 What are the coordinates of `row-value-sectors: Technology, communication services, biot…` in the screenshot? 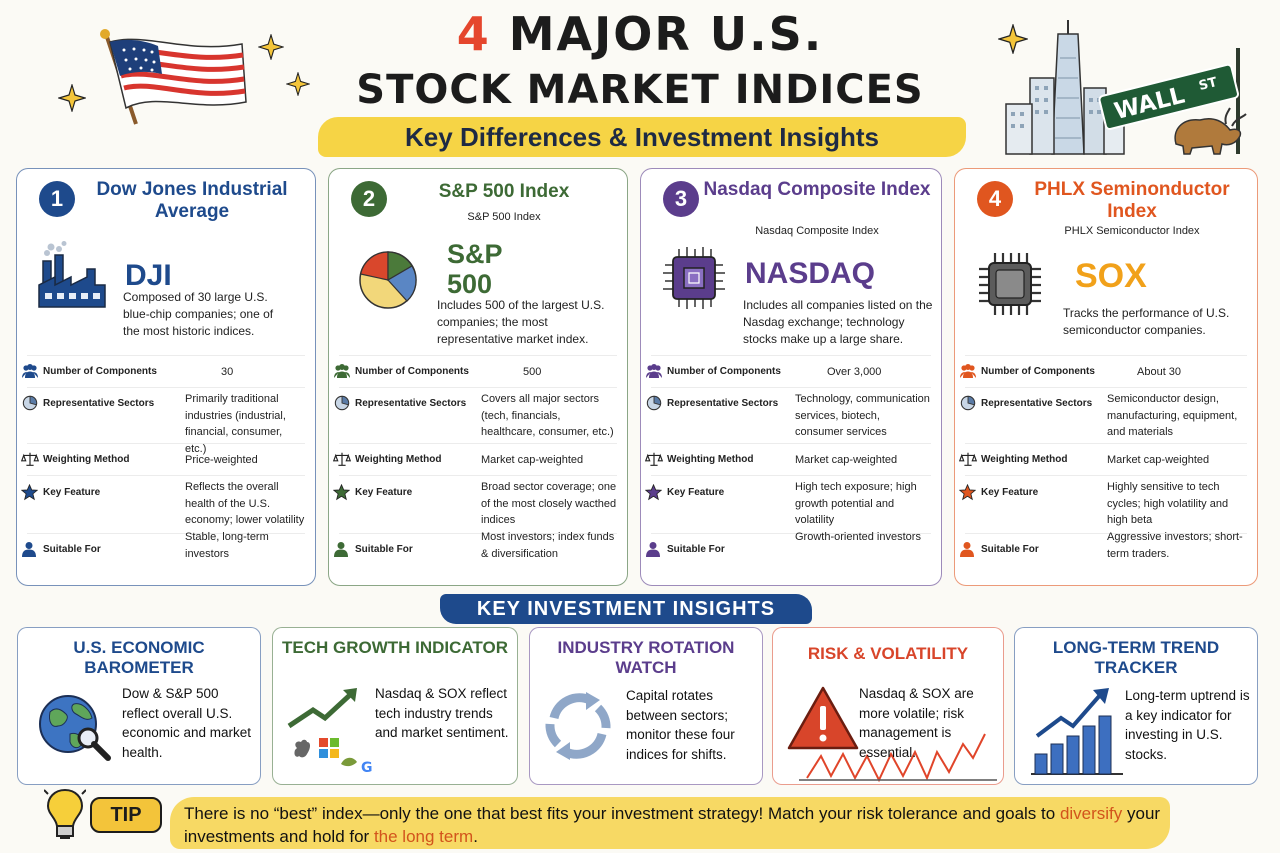 It's located at (862, 415).